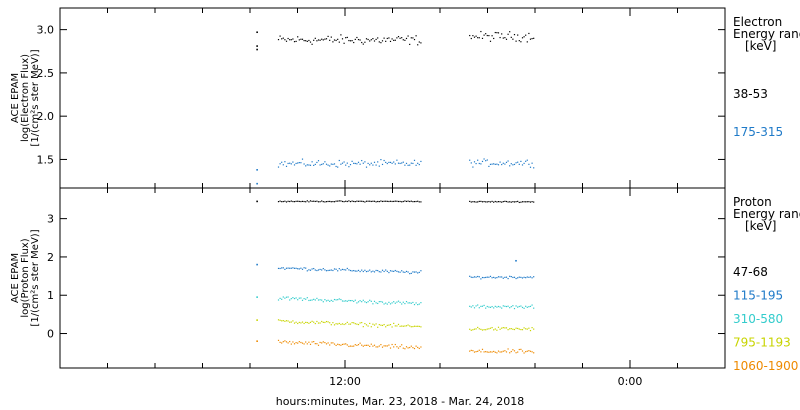  What do you see at coordinates (758, 319) in the screenshot?
I see `legend-entry-proton: 310-580` at bounding box center [758, 319].